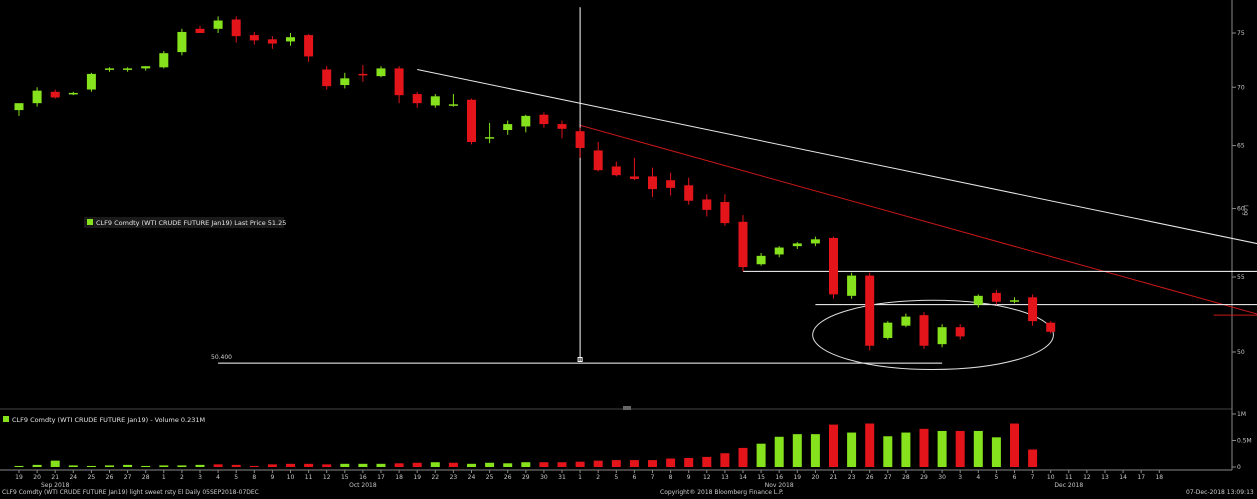  Describe the element at coordinates (182, 477) in the screenshot. I see `x-tick-label: 2` at that location.